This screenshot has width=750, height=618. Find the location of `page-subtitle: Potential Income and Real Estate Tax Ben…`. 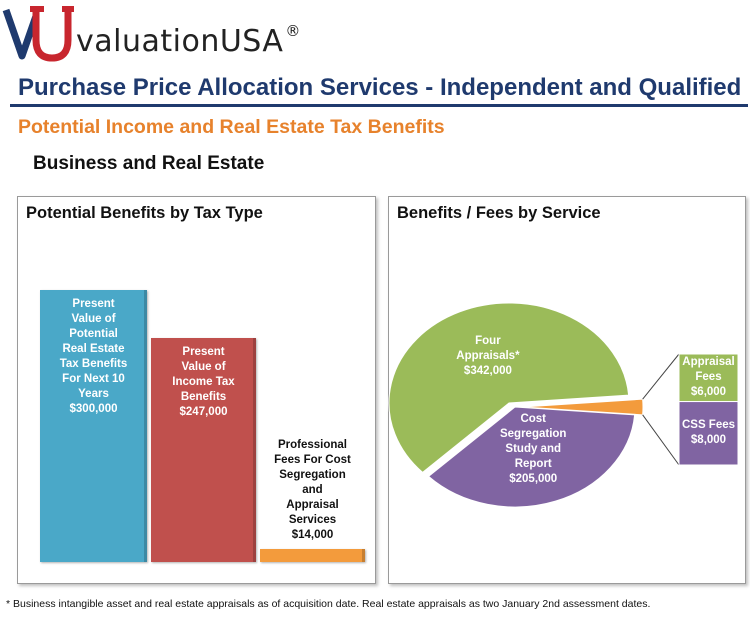

page-subtitle: Potential Income and Real Estate Tax Ben… is located at coordinates (231, 127).